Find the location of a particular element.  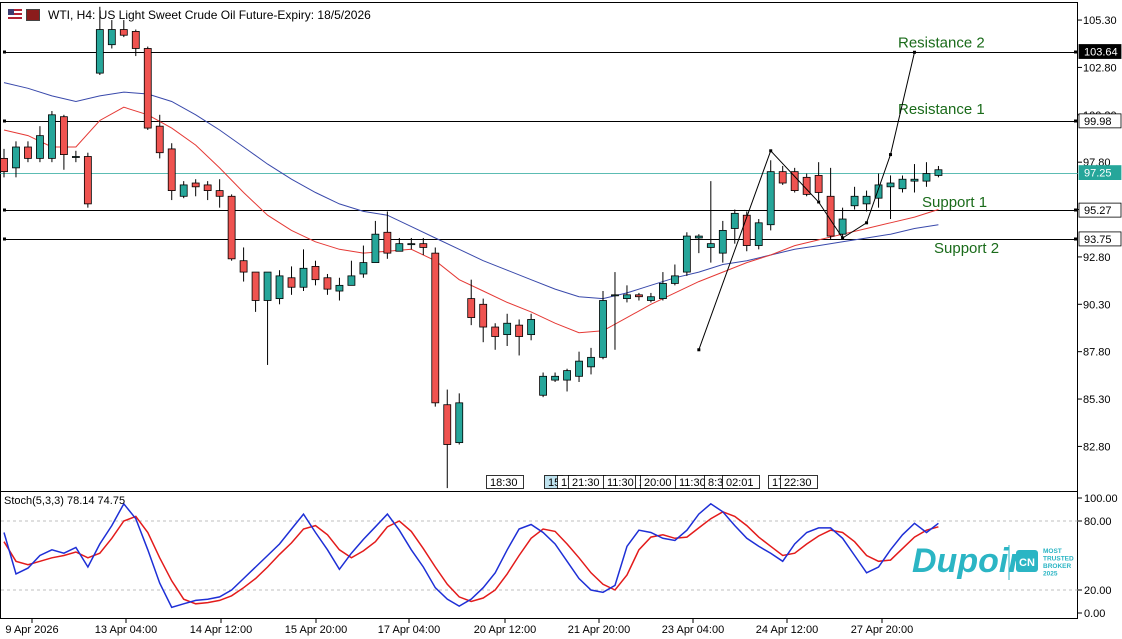

resistance-1-label: Resistance 1 is located at coordinates (941, 109).